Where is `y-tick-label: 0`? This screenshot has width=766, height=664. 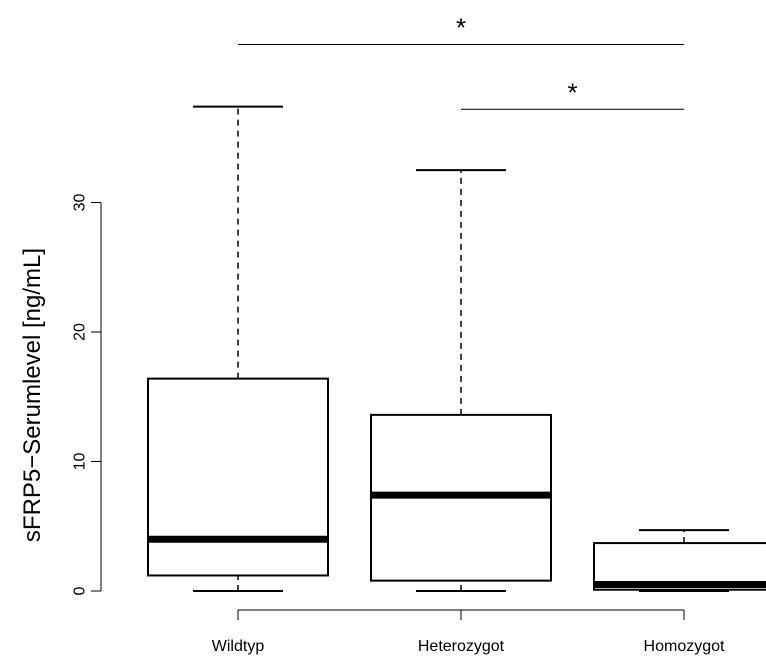
y-tick-label: 0 is located at coordinates (80, 590).